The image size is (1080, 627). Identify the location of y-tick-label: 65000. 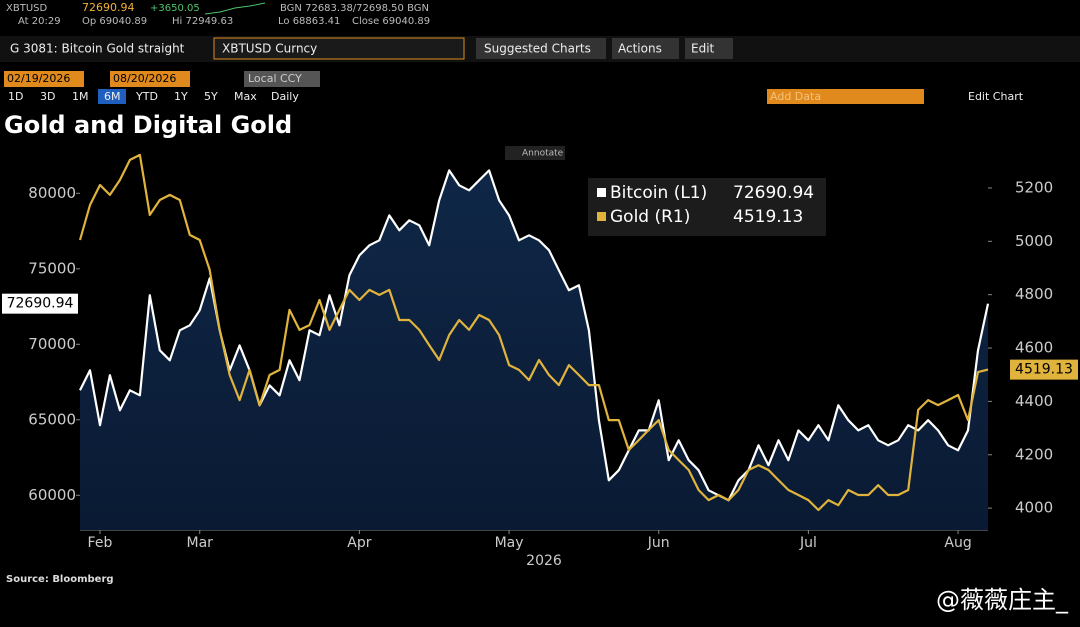
(52, 419).